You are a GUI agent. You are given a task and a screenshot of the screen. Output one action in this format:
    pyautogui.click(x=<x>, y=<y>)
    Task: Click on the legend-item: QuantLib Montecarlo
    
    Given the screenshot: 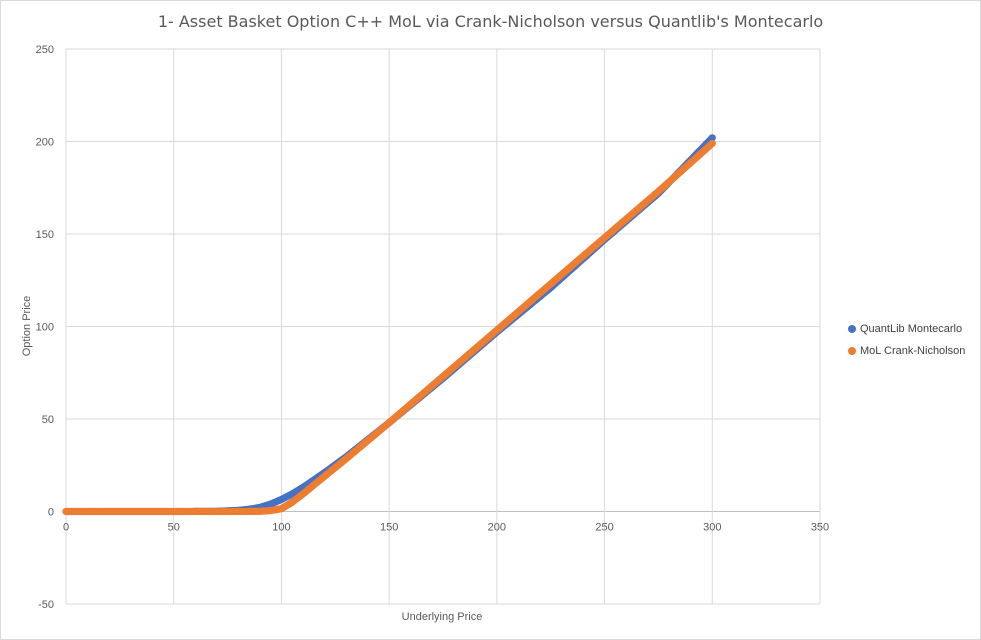 What is the action you would take?
    pyautogui.click(x=906, y=329)
    